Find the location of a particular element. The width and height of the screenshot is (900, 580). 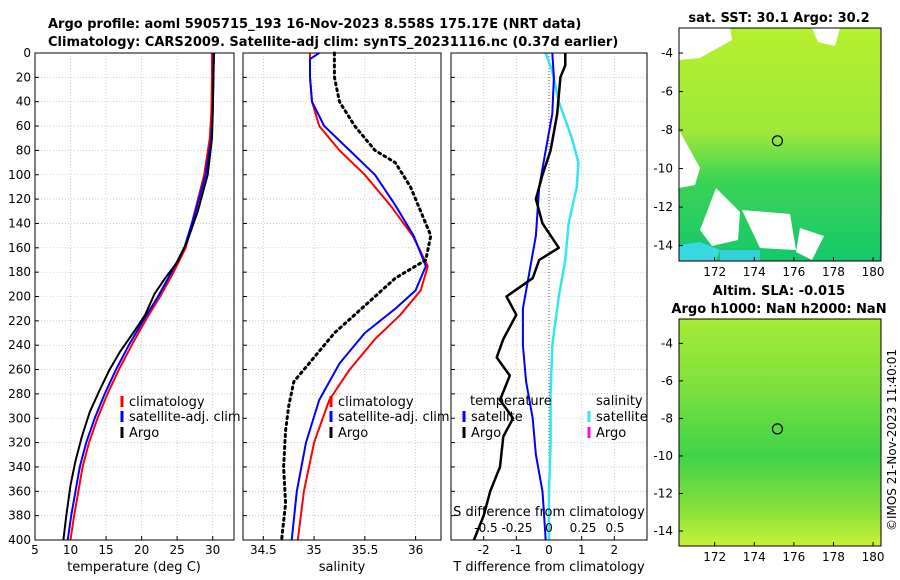

lon-tick-label: 172 is located at coordinates (714, 272).